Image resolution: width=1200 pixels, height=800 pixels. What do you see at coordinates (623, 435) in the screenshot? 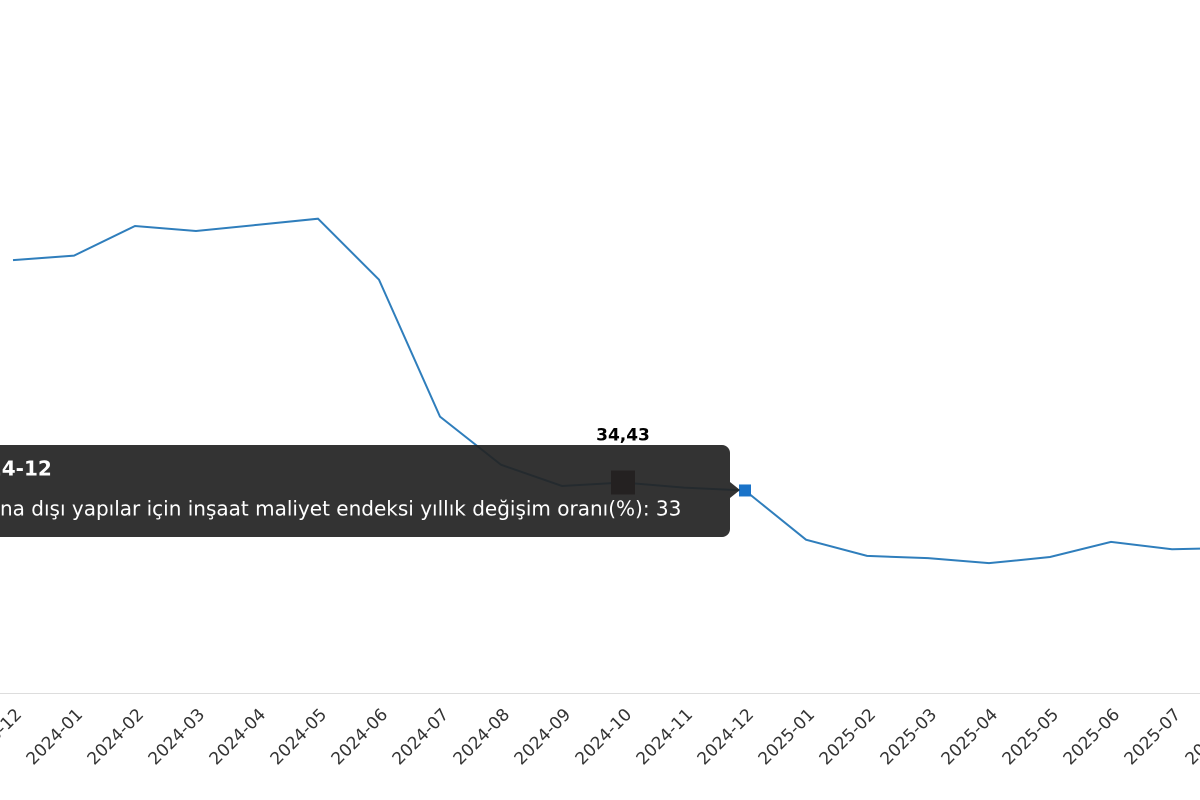
I see `data-label: 34,43` at bounding box center [623, 435].